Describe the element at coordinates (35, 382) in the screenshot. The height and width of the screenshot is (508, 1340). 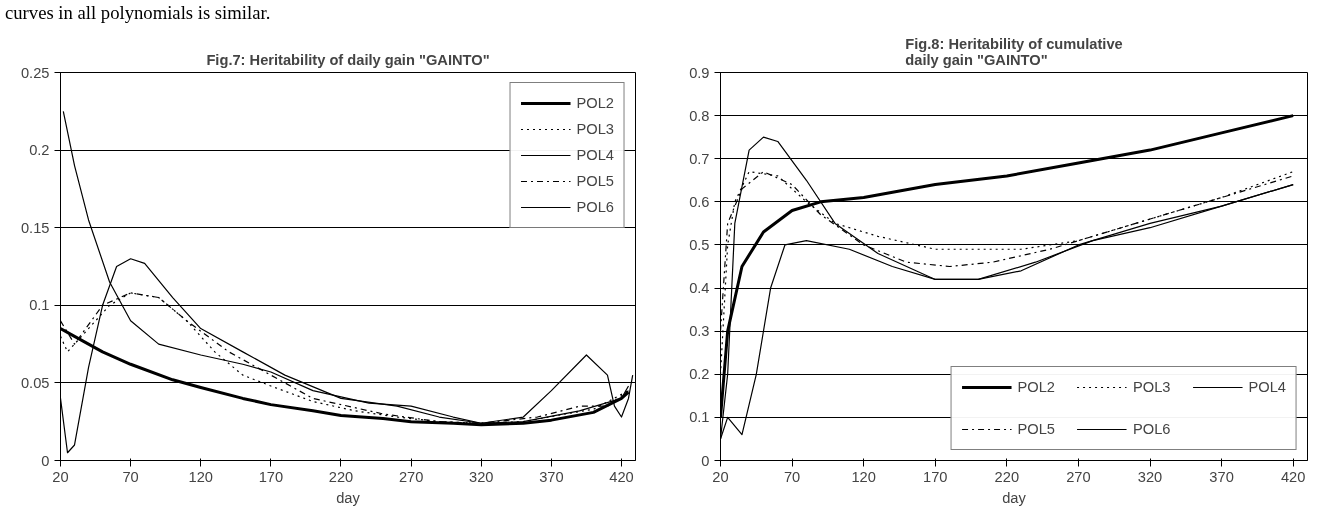
I see `y-tick-label: 0.05` at that location.